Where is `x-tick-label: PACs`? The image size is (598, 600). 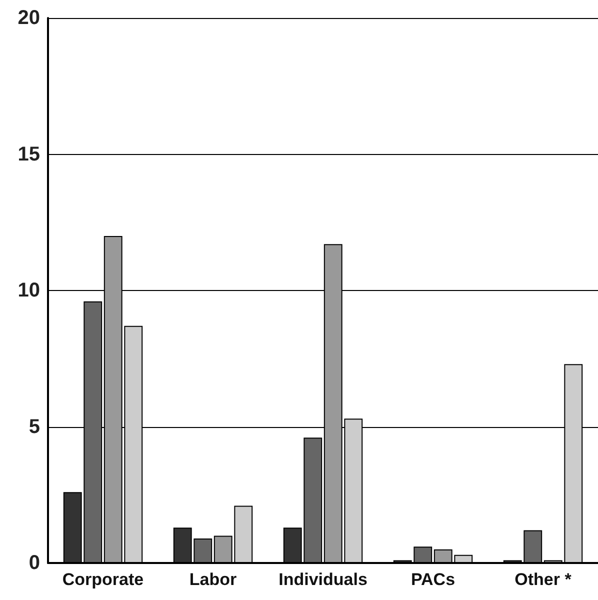
x-tick-label: PACs is located at coordinates (433, 579).